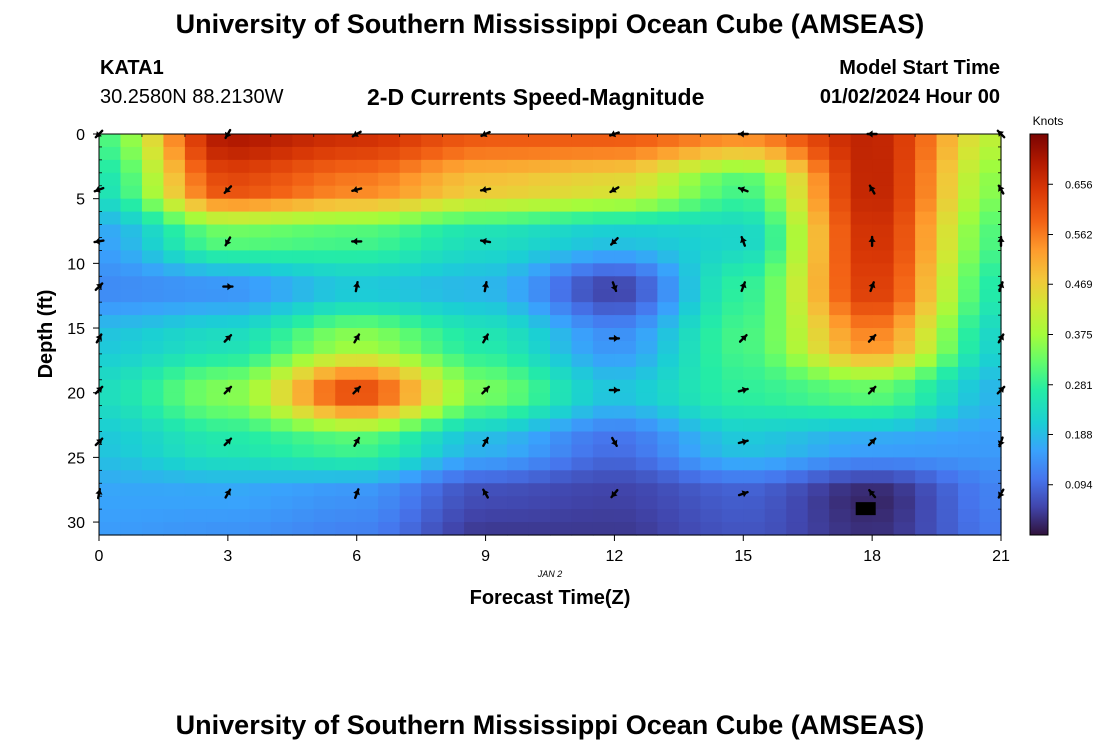 The width and height of the screenshot is (1100, 750). Describe the element at coordinates (99, 556) in the screenshot. I see `x-tick-label: 0` at that location.